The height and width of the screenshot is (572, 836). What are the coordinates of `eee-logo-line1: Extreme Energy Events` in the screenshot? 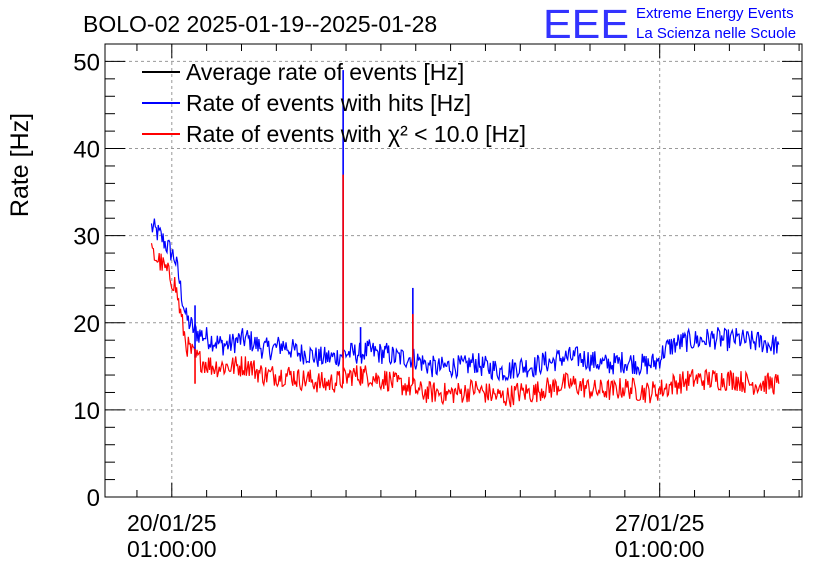 It's located at (715, 13).